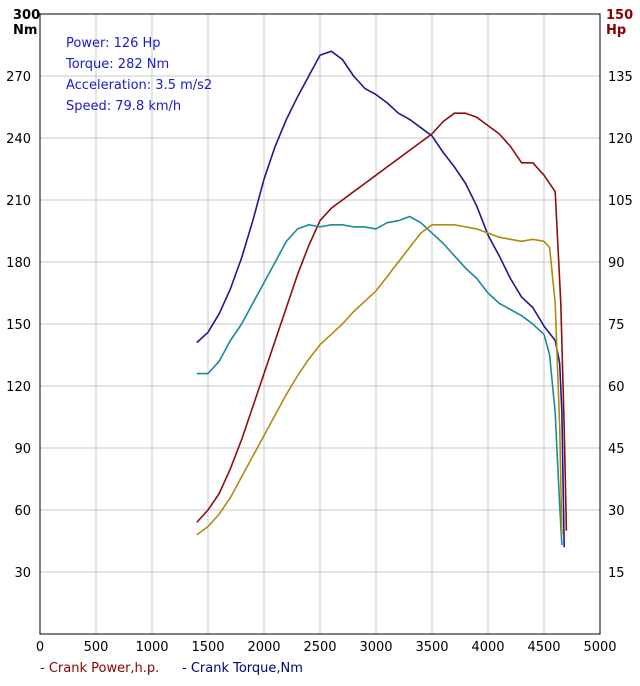 This screenshot has height=686, width=640. Describe the element at coordinates (22, 449) in the screenshot. I see `y-left-tick-label: 90` at that location.